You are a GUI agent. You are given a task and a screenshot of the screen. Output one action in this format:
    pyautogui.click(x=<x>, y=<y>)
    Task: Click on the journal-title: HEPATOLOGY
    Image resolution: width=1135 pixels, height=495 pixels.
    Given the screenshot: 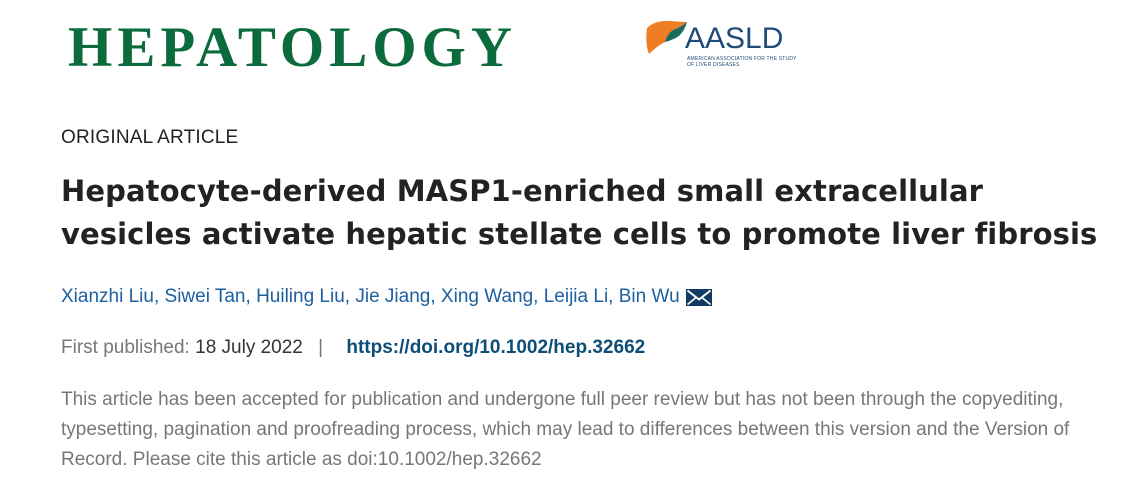 What is the action you would take?
    pyautogui.click(x=293, y=47)
    